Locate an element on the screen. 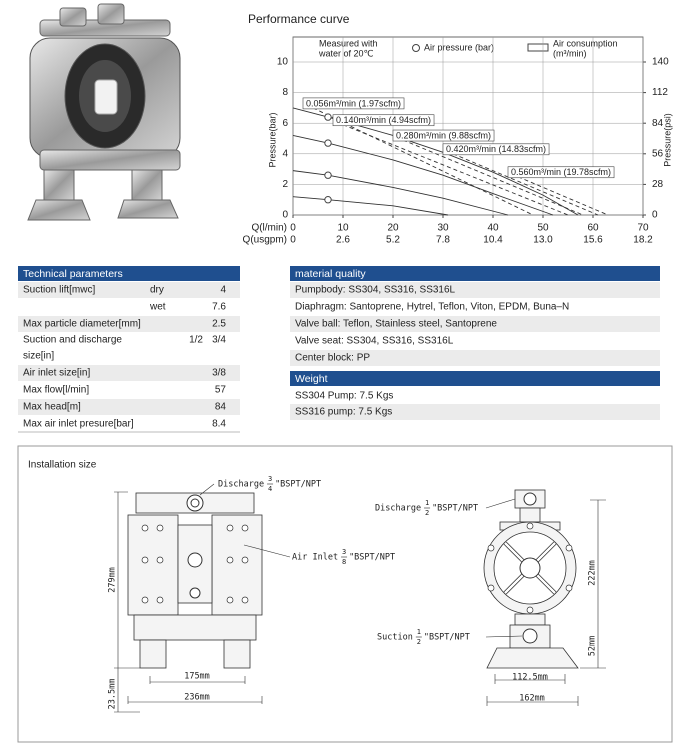 Image resolution: width=681 pixels, height=756 pixels. y2-tick-label: 0 is located at coordinates (655, 215).